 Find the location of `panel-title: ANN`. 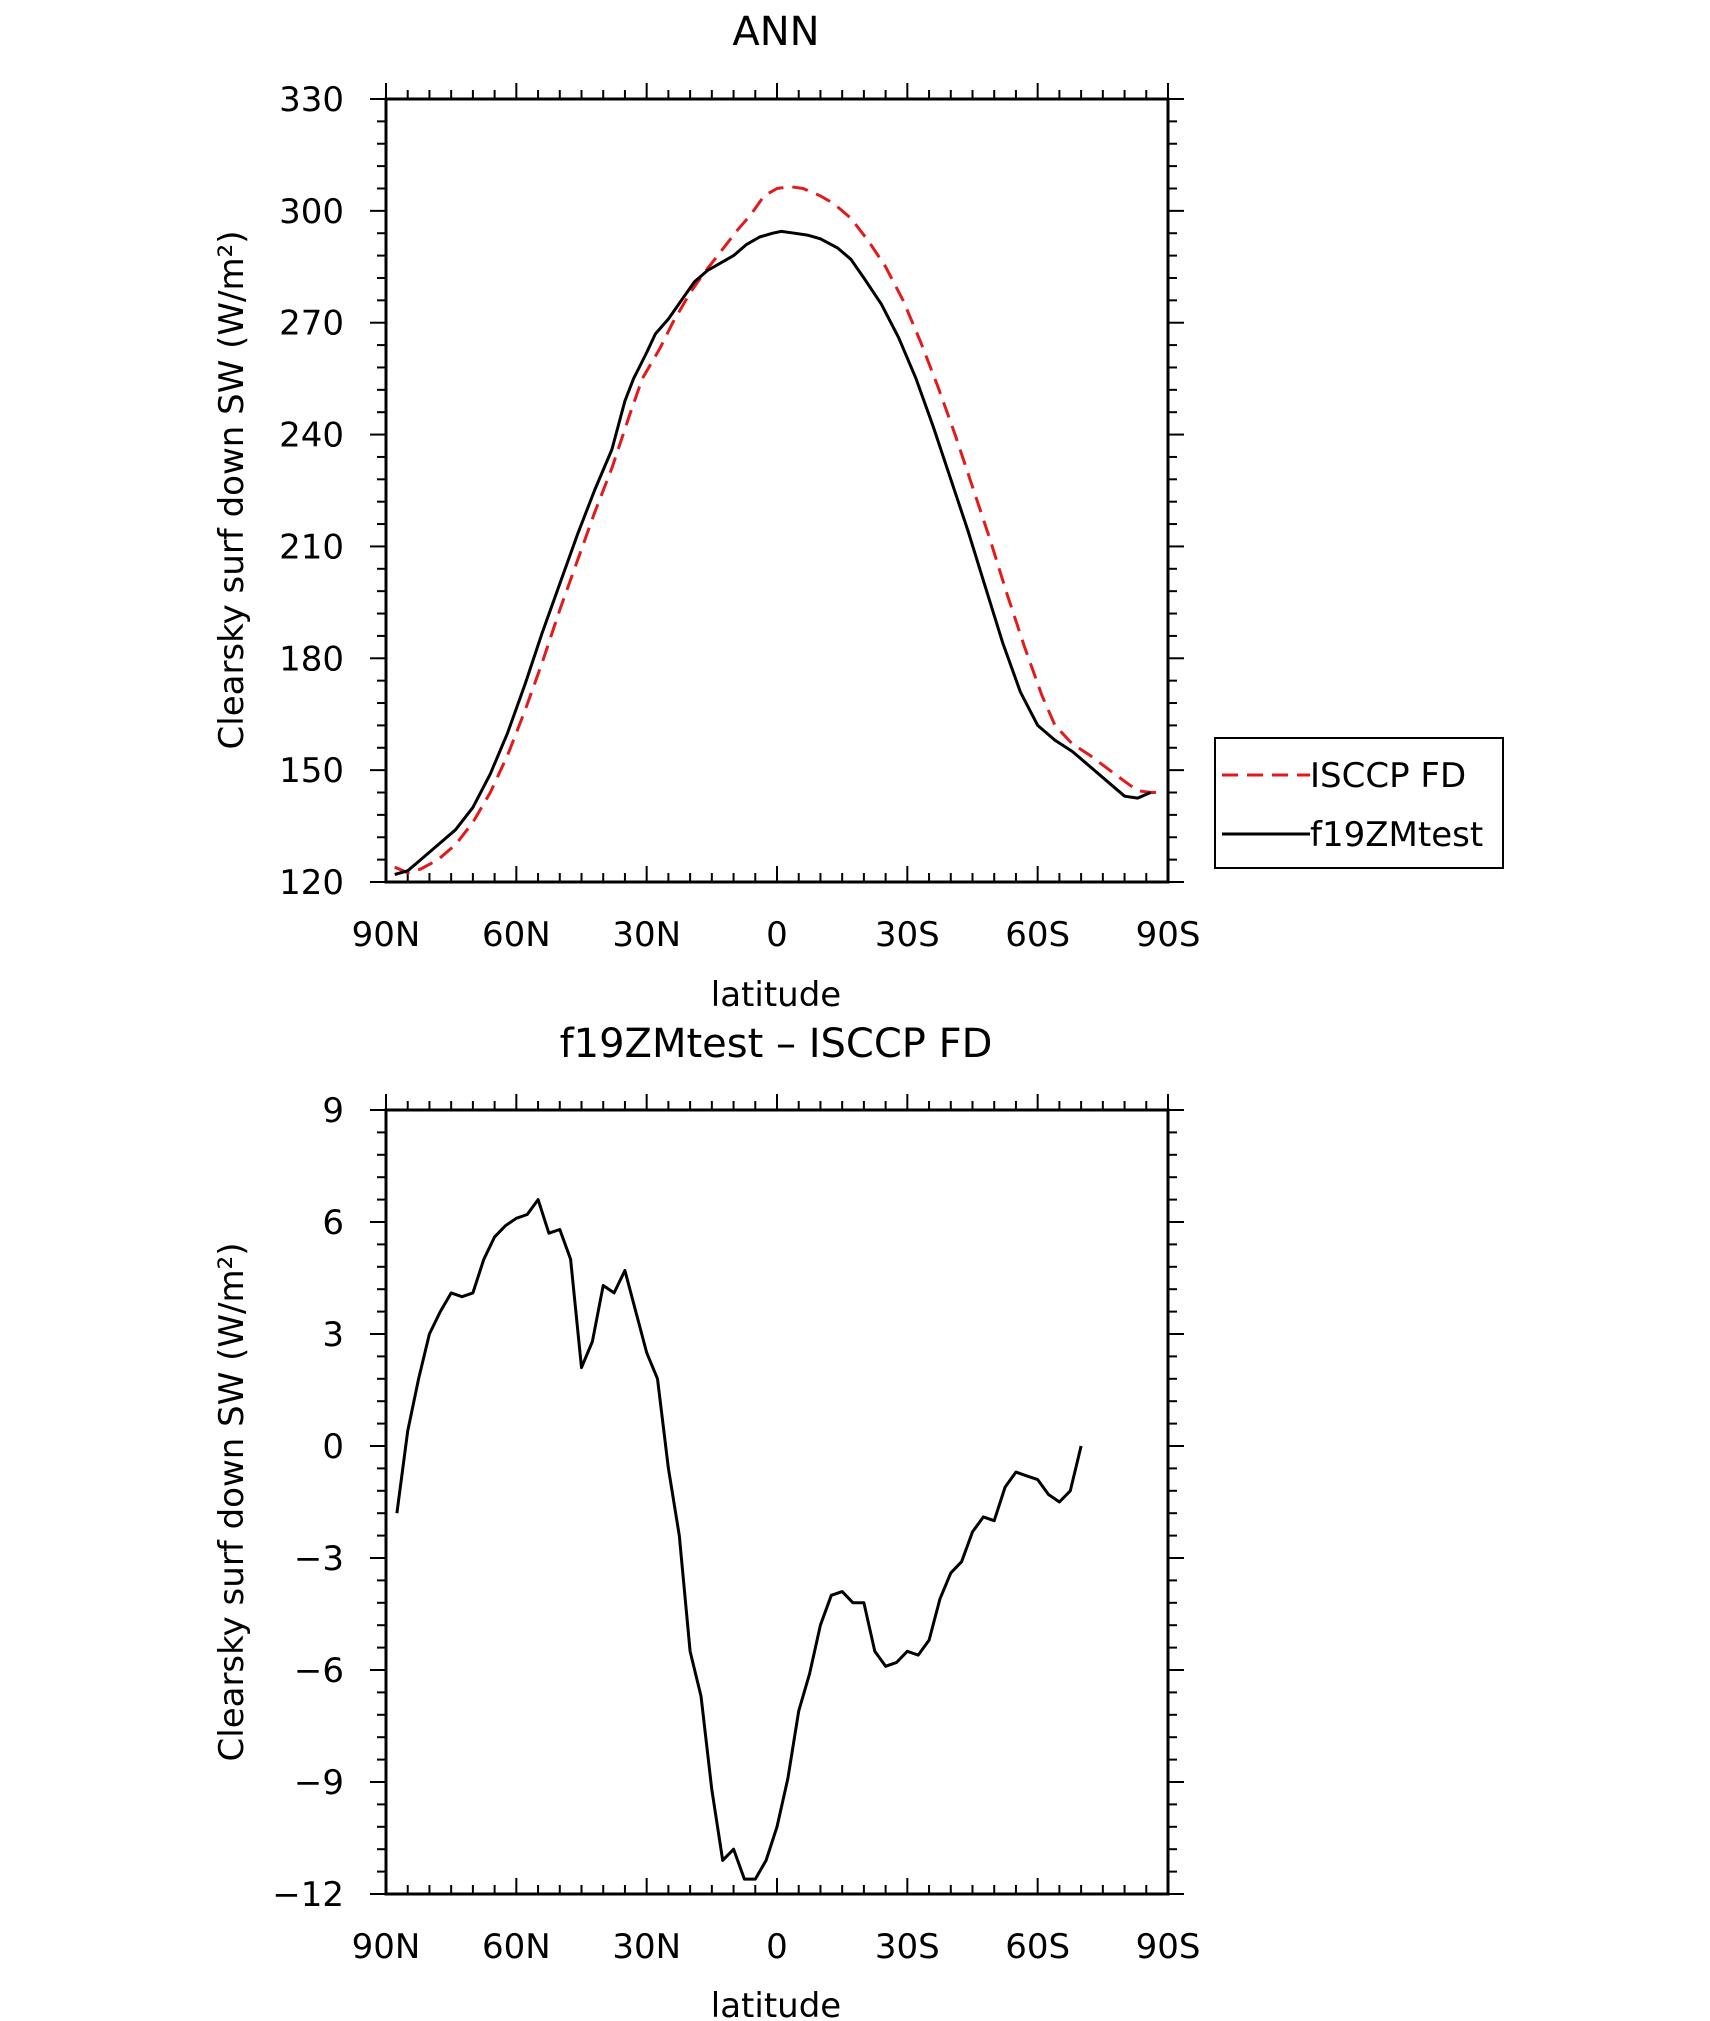

panel-title: ANN is located at coordinates (775, 32).